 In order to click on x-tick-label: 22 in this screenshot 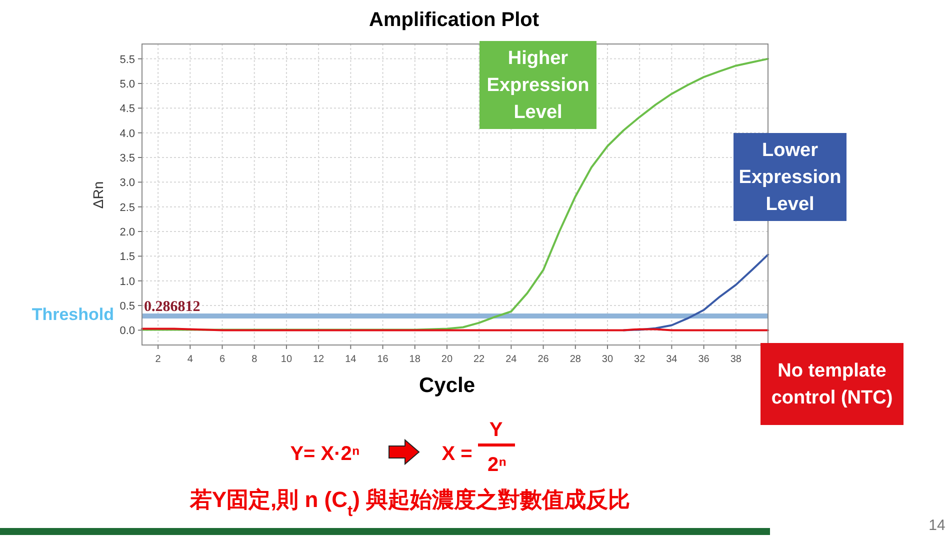, I will do `click(480, 359)`.